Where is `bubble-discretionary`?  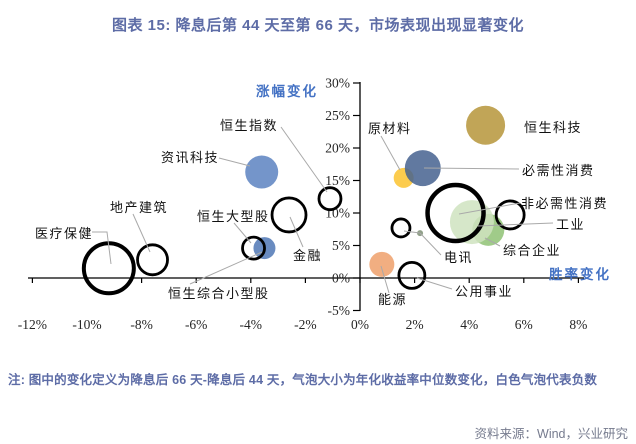 bubble-discretionary is located at coordinates (455, 213).